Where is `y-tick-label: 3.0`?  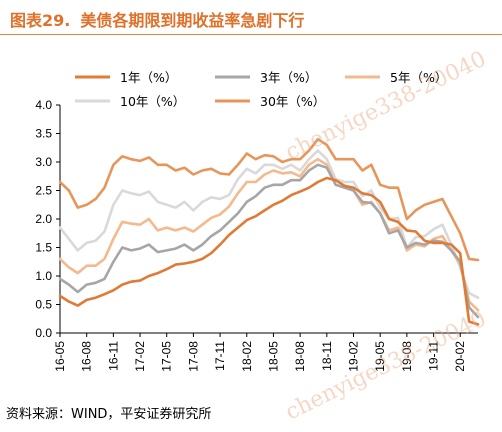
y-tick-label: 3.0 is located at coordinates (43, 162).